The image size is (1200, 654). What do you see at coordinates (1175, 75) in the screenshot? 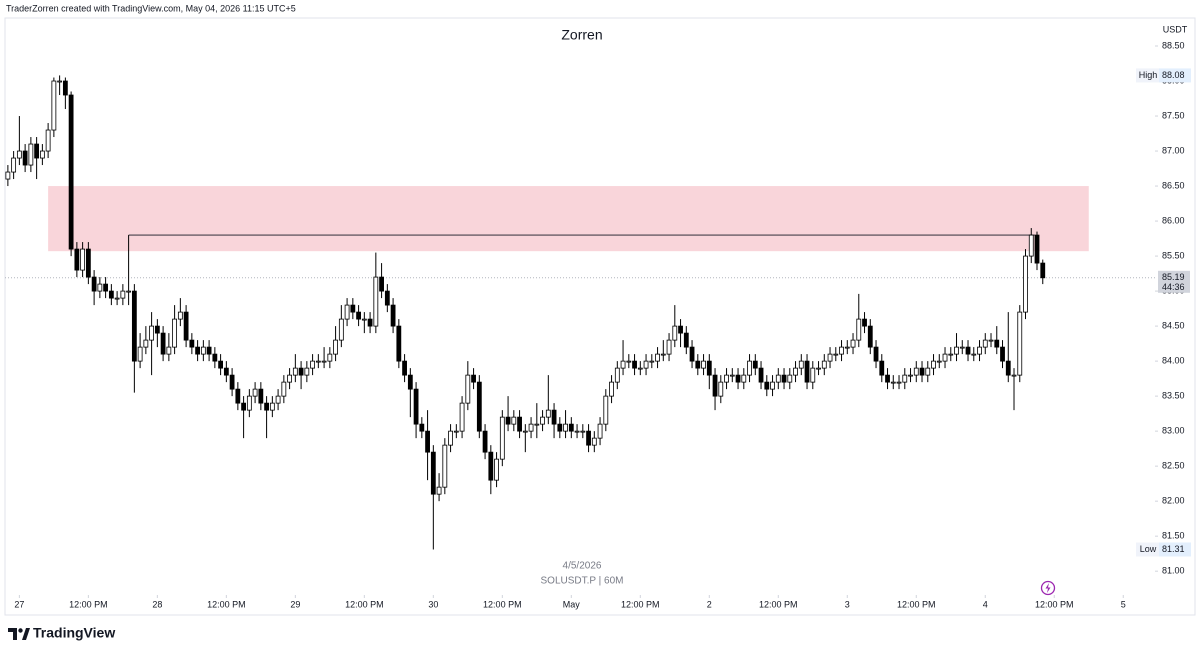
I see `high-label-value-bg` at bounding box center [1175, 75].